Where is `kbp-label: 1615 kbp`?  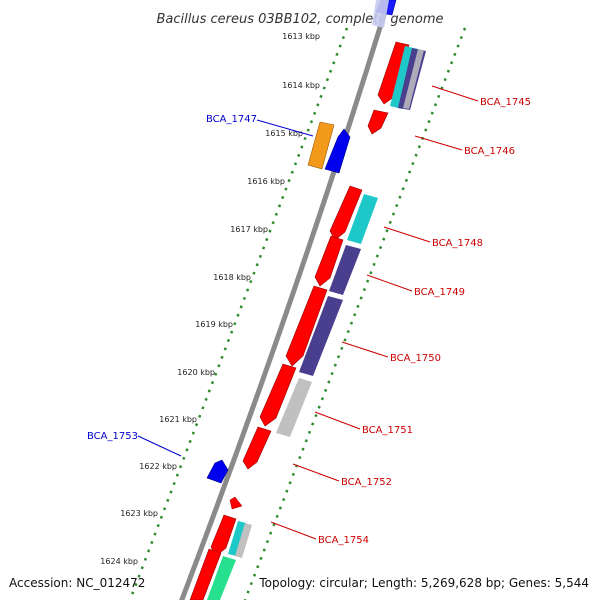 kbp-label: 1615 kbp is located at coordinates (284, 133).